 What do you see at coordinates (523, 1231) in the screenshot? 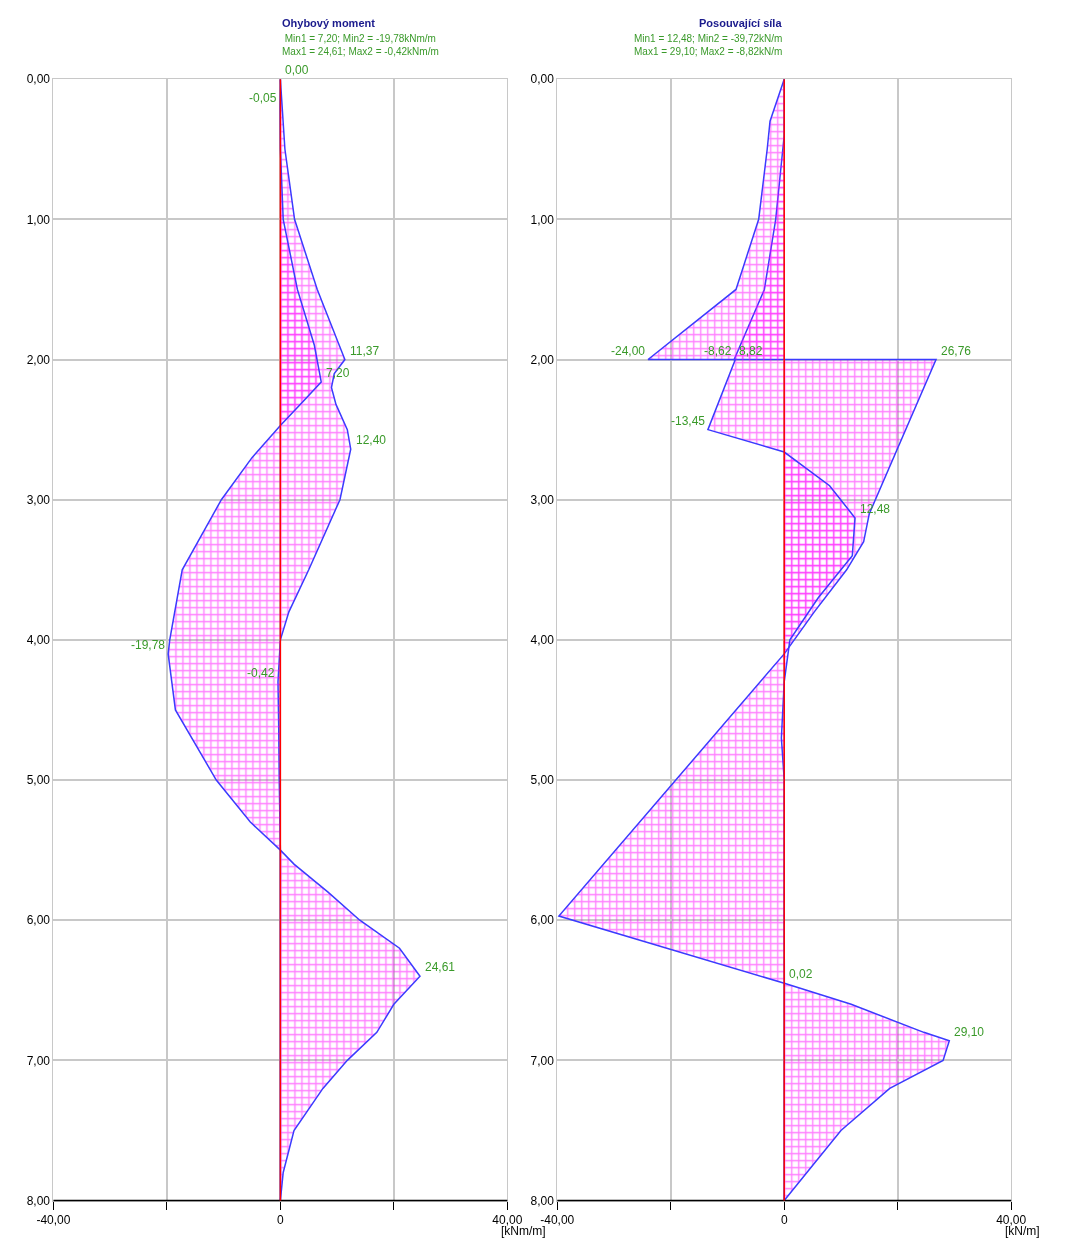
I see `x-axis-title: [kNm/m]` at bounding box center [523, 1231].